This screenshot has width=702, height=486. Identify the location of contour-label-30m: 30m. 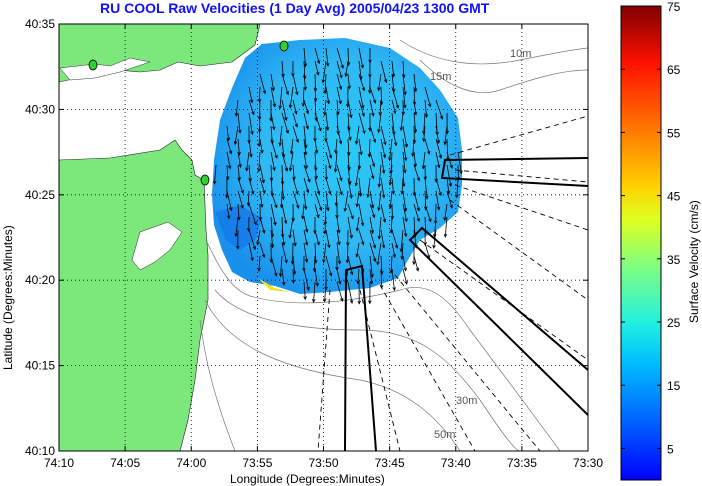
(466, 401).